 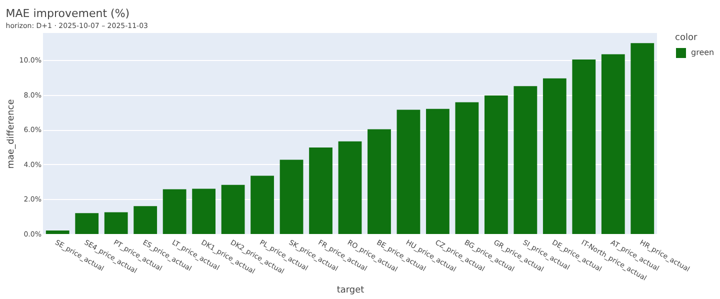 What do you see at coordinates (68, 13) in the screenshot?
I see `chart-title: MAE improvement (%)` at bounding box center [68, 13].